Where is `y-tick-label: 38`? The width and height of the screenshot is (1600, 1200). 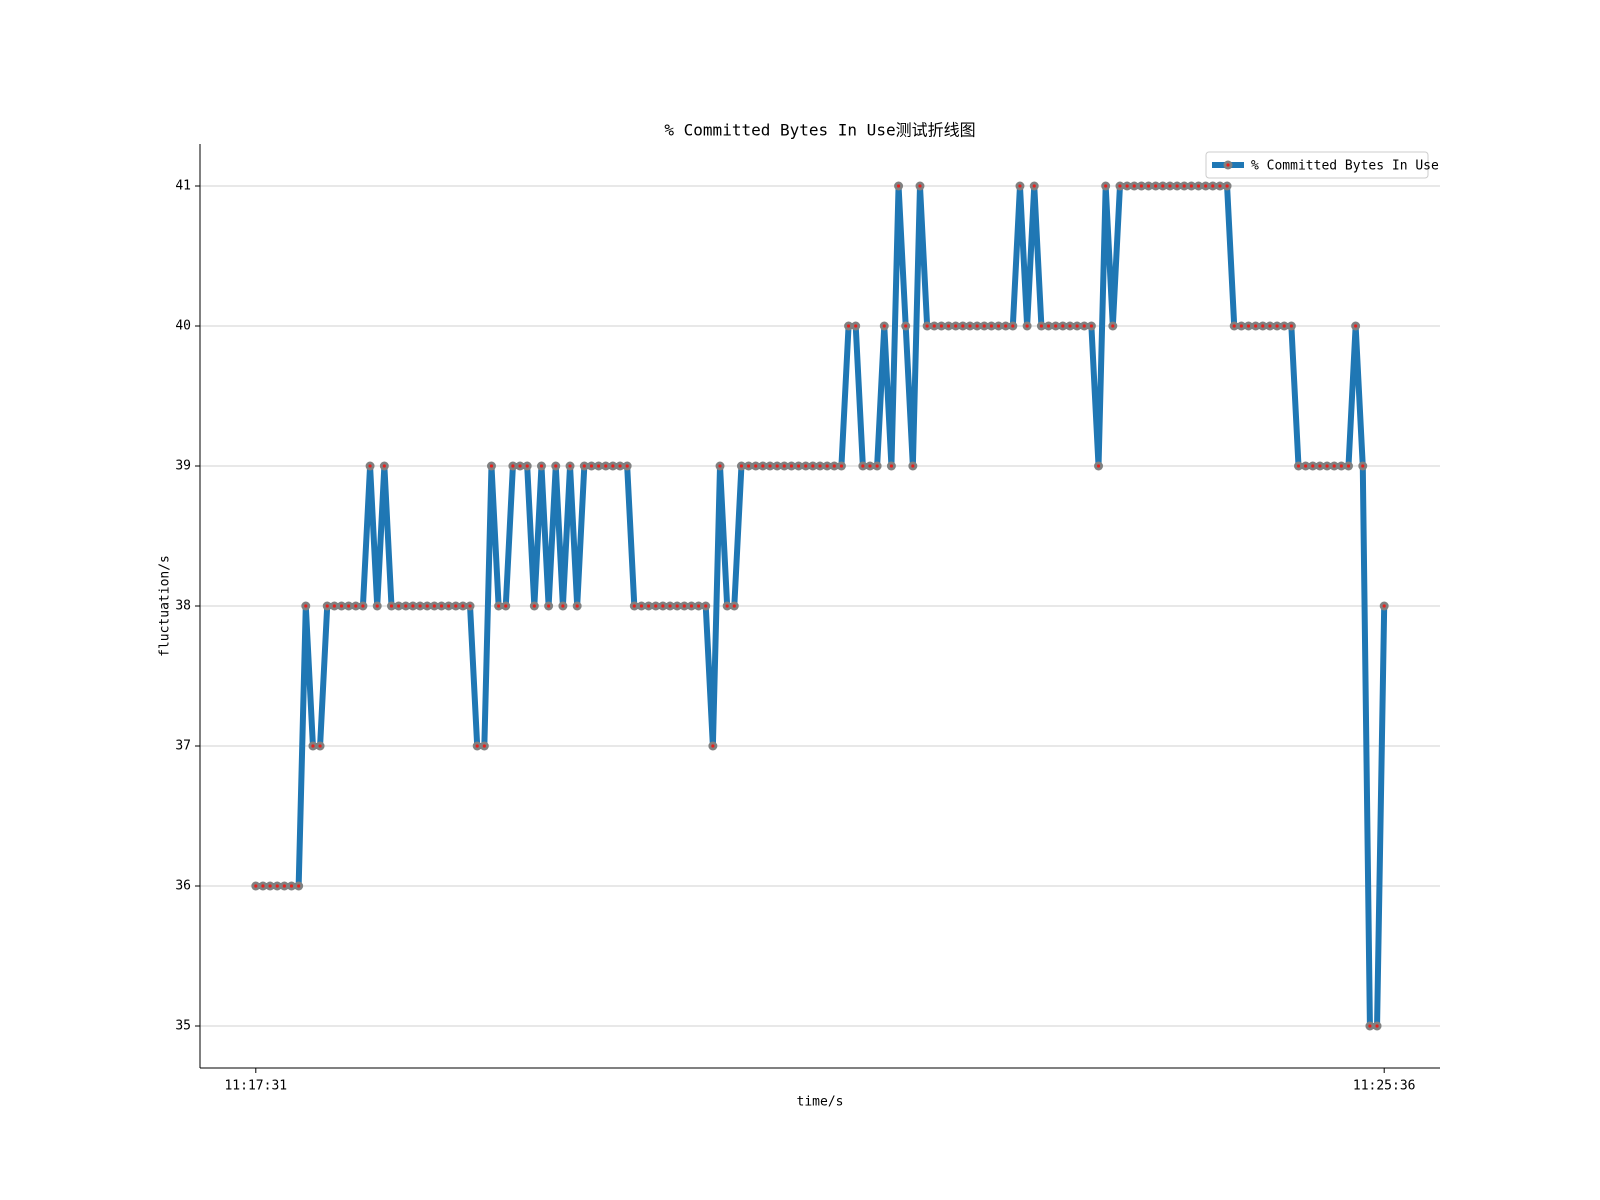 y-tick-label: 38 is located at coordinates (183, 606).